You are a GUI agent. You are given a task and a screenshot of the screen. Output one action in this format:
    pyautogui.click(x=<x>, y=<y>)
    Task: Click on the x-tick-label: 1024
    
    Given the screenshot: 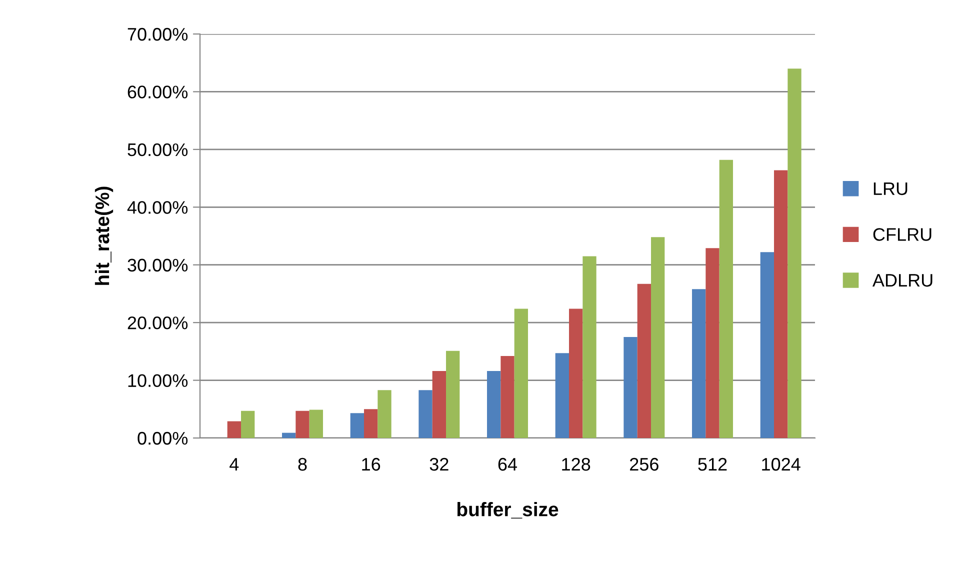 What is the action you would take?
    pyautogui.click(x=781, y=464)
    